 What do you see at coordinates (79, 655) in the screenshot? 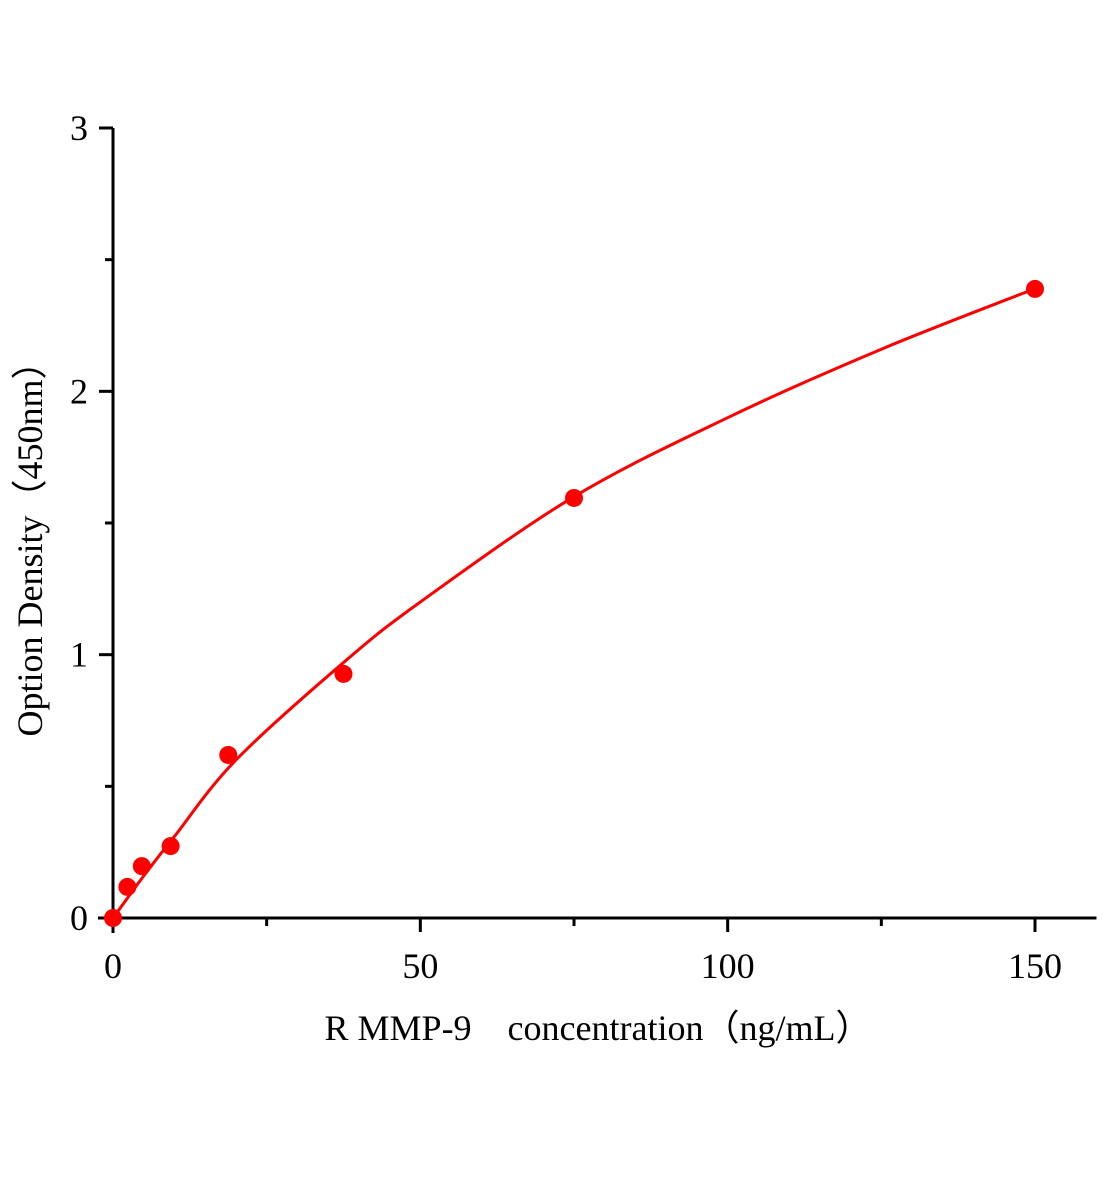
I see `y-tick-label: 1` at bounding box center [79, 655].